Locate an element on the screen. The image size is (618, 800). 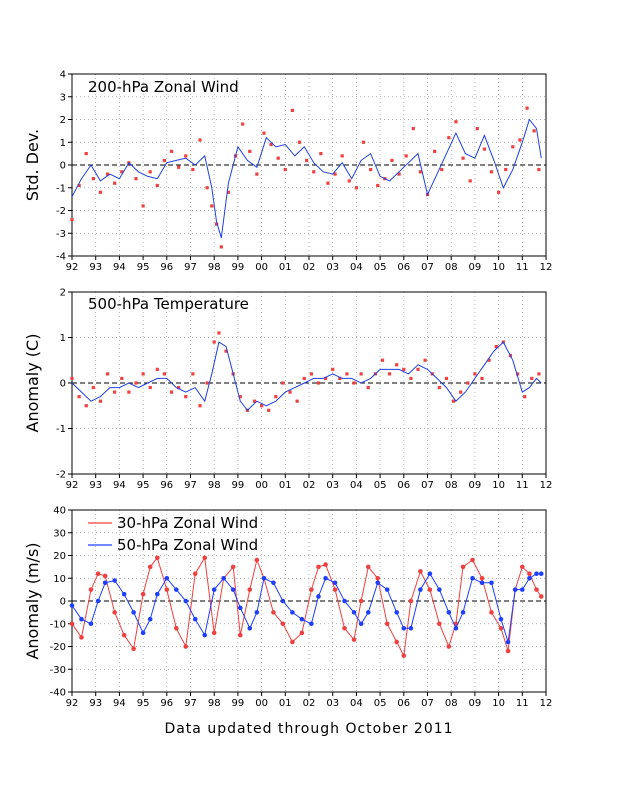
y-tick-label: -20 is located at coordinates (58, 647).